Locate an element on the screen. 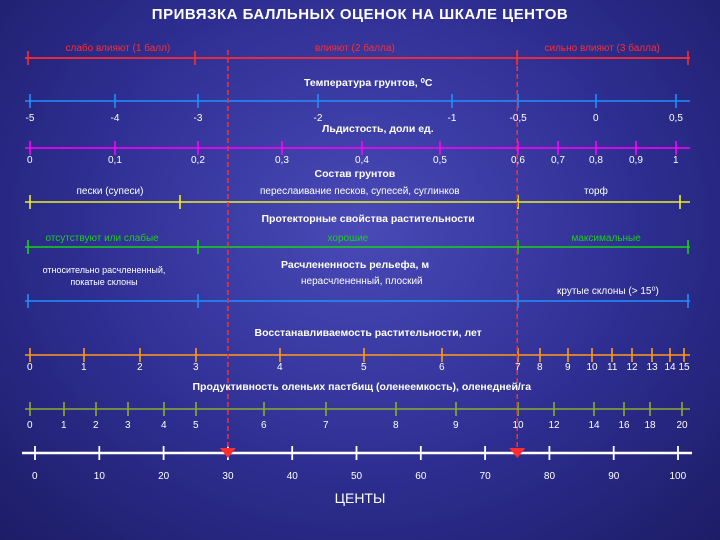 This screenshot has width=720, height=540. ice-content-scale-tick-label: 0,1 is located at coordinates (115, 160).